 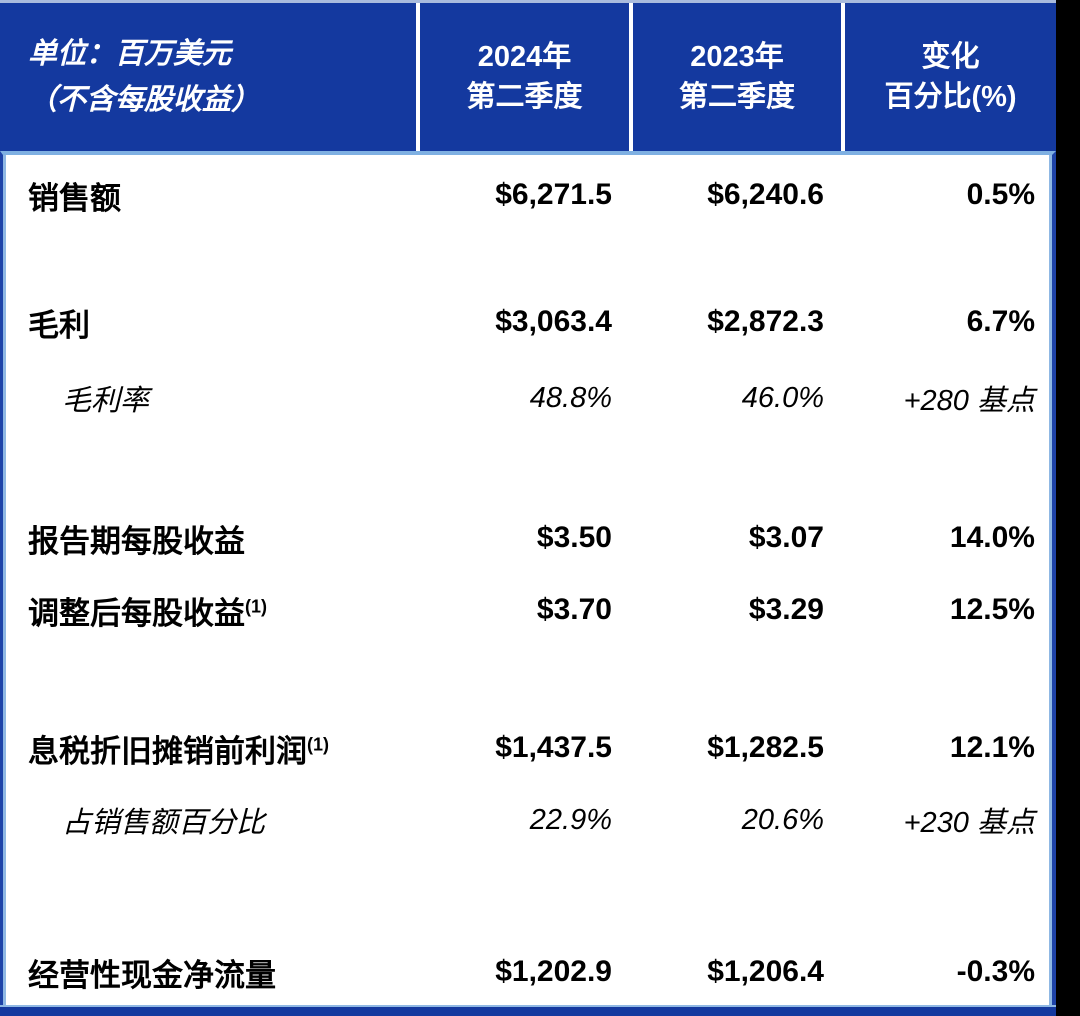 I want to click on row-label: 调整后每股收益(1), so click(x=209, y=610).